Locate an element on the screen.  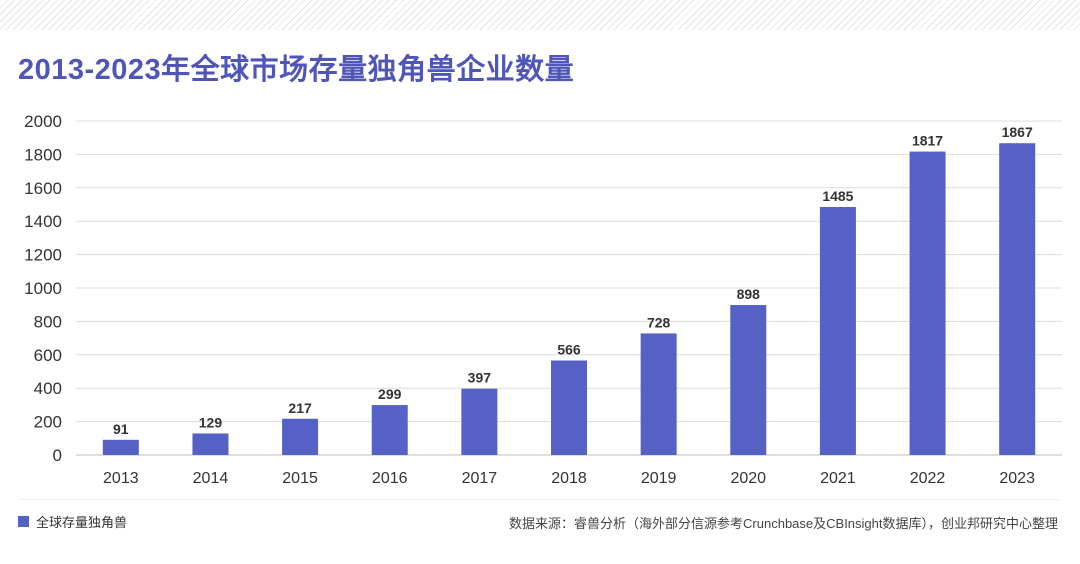
y-tick-label: 1000 is located at coordinates (43, 288).